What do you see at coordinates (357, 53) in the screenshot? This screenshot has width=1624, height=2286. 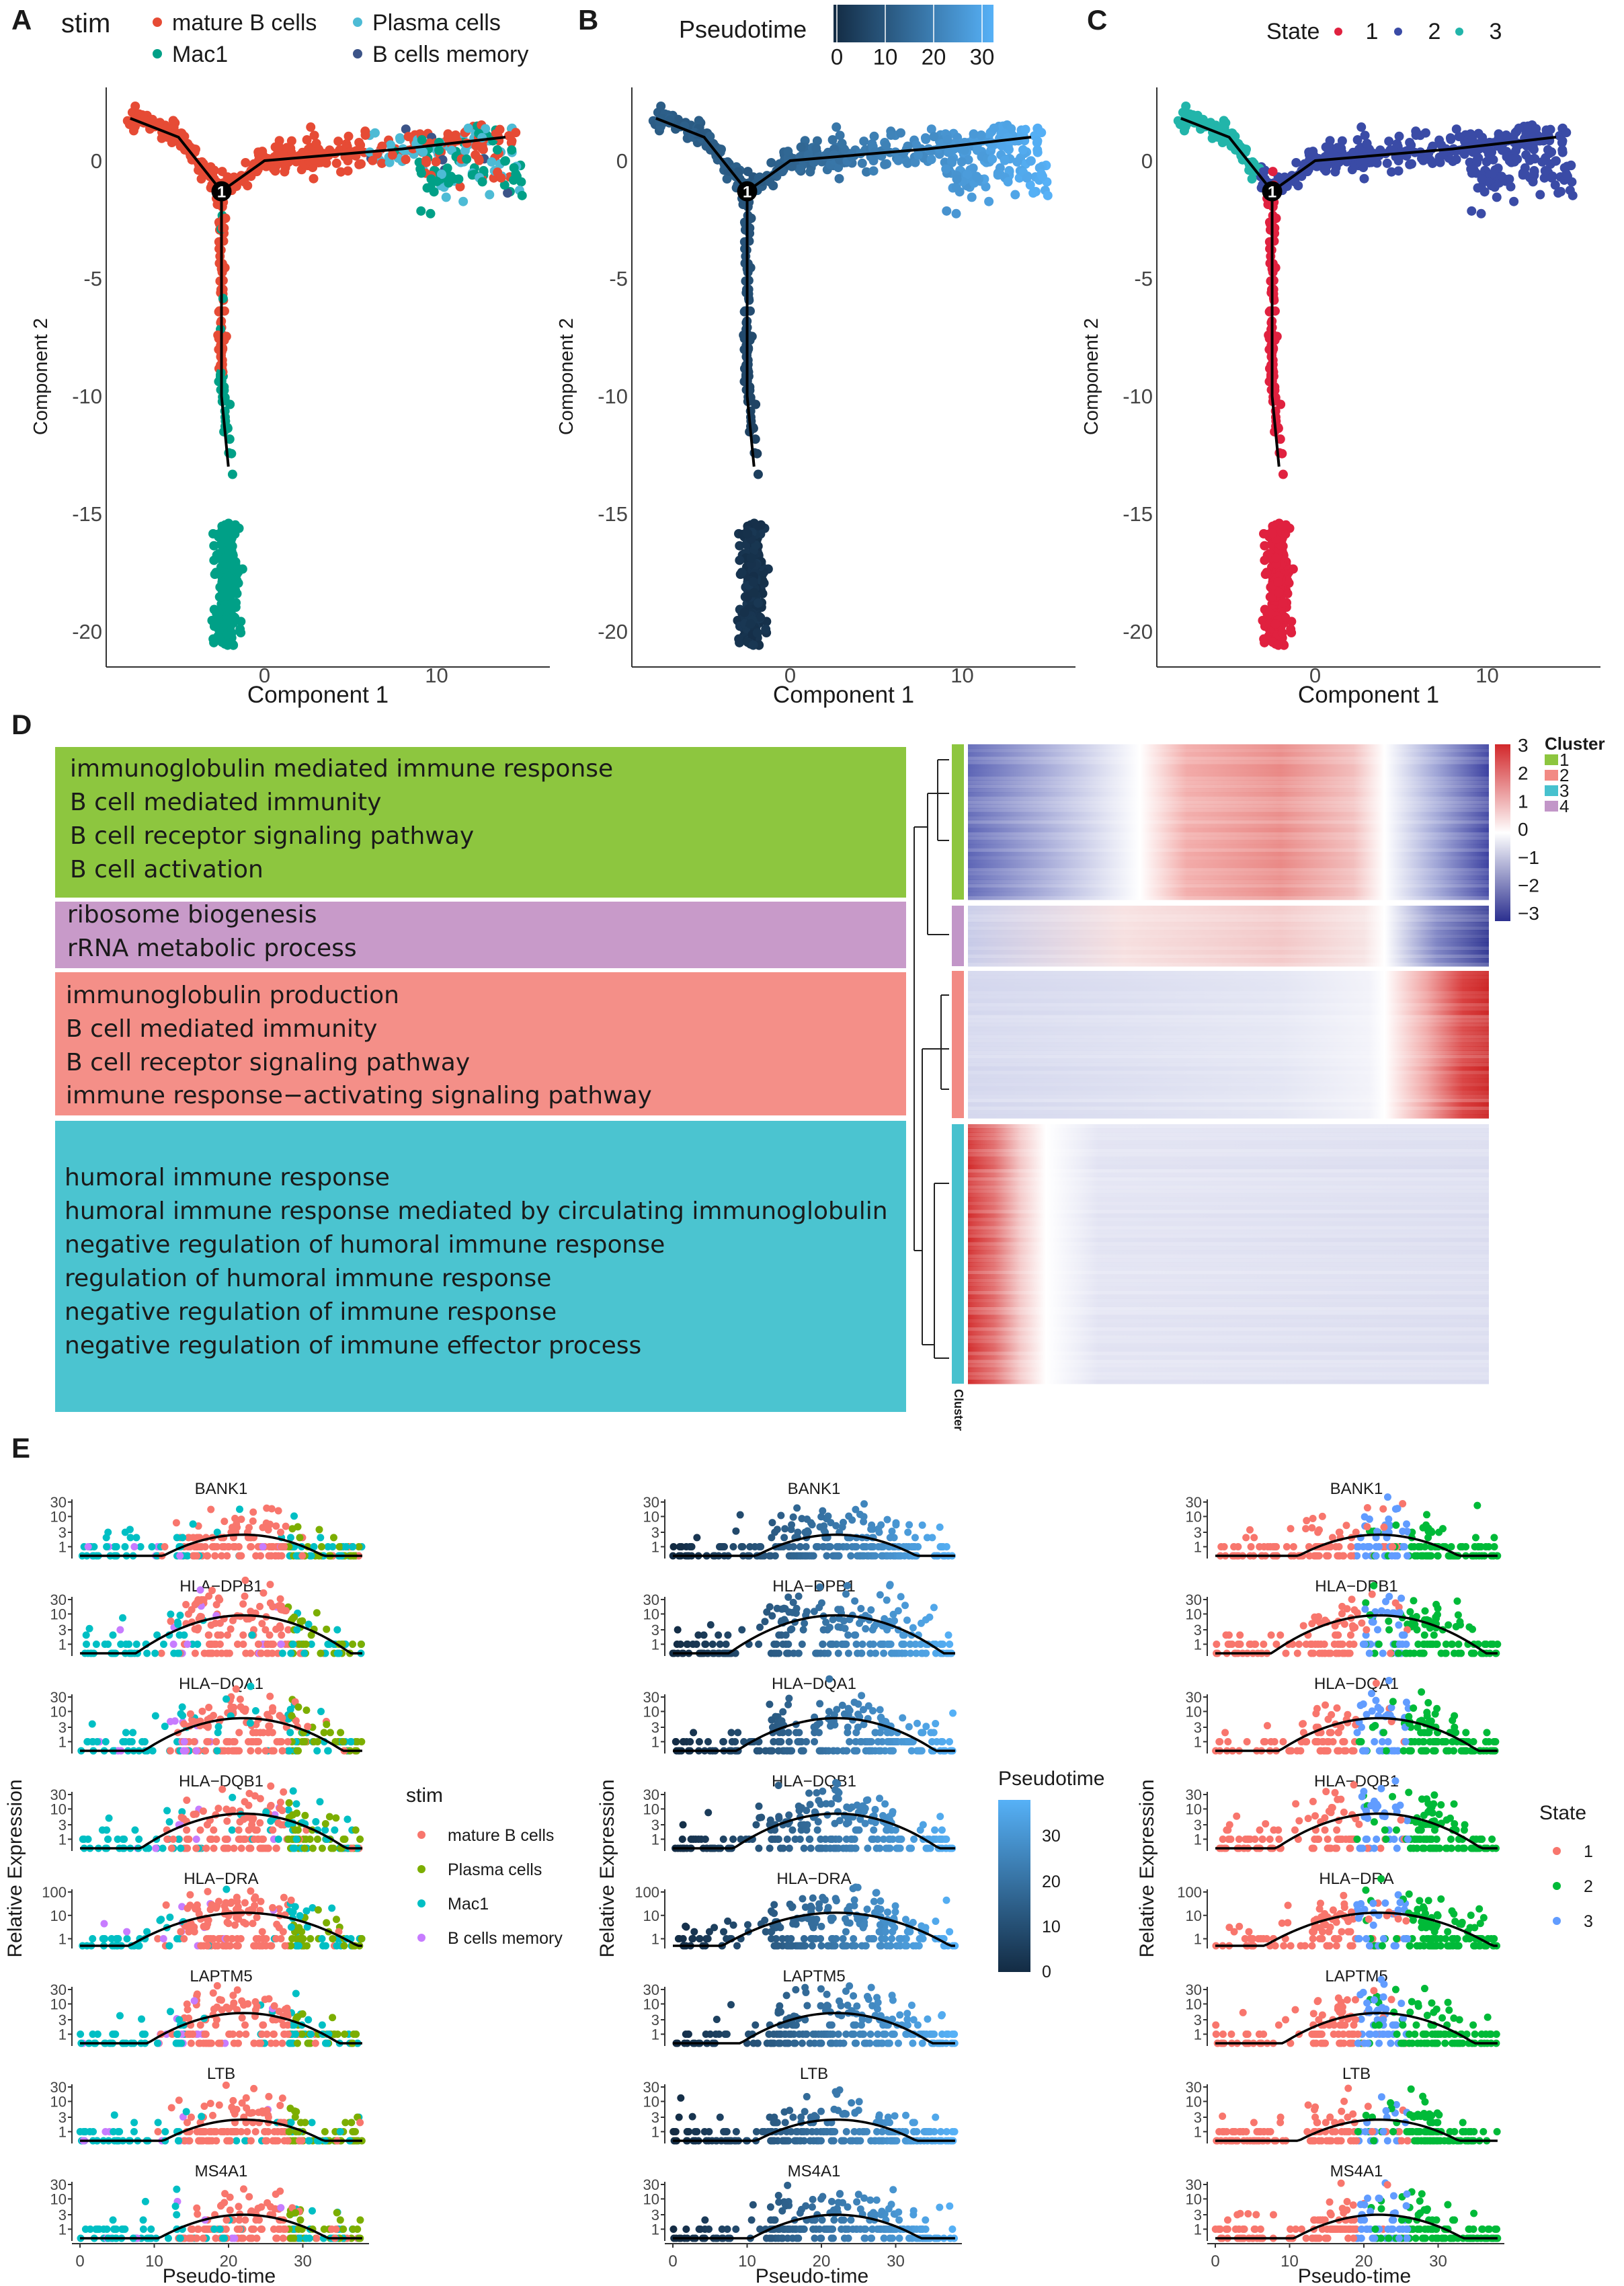 I see `legend-dot` at bounding box center [357, 53].